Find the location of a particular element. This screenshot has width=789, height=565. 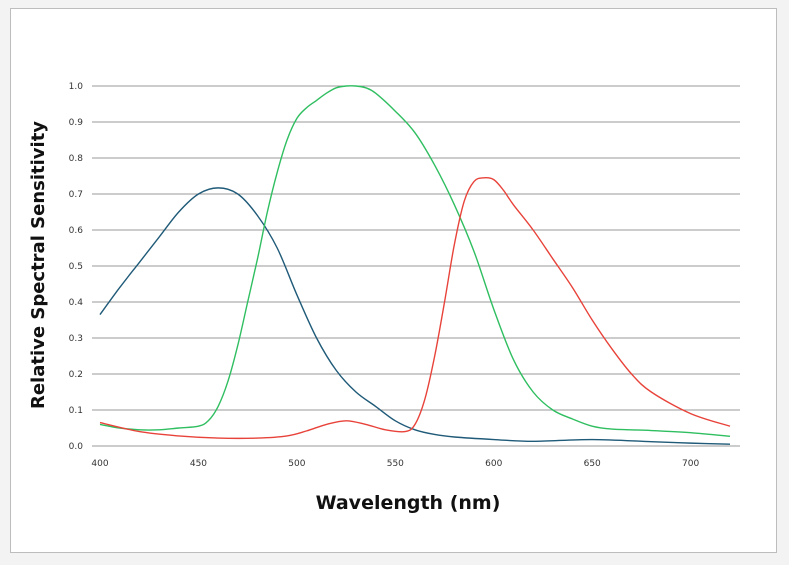

y-tick-labels: 0.0 0.1 0.2 0.3 0.4 0.5 0.6 0.7 0.8 0.9 1.0 is located at coordinates (76, 267).